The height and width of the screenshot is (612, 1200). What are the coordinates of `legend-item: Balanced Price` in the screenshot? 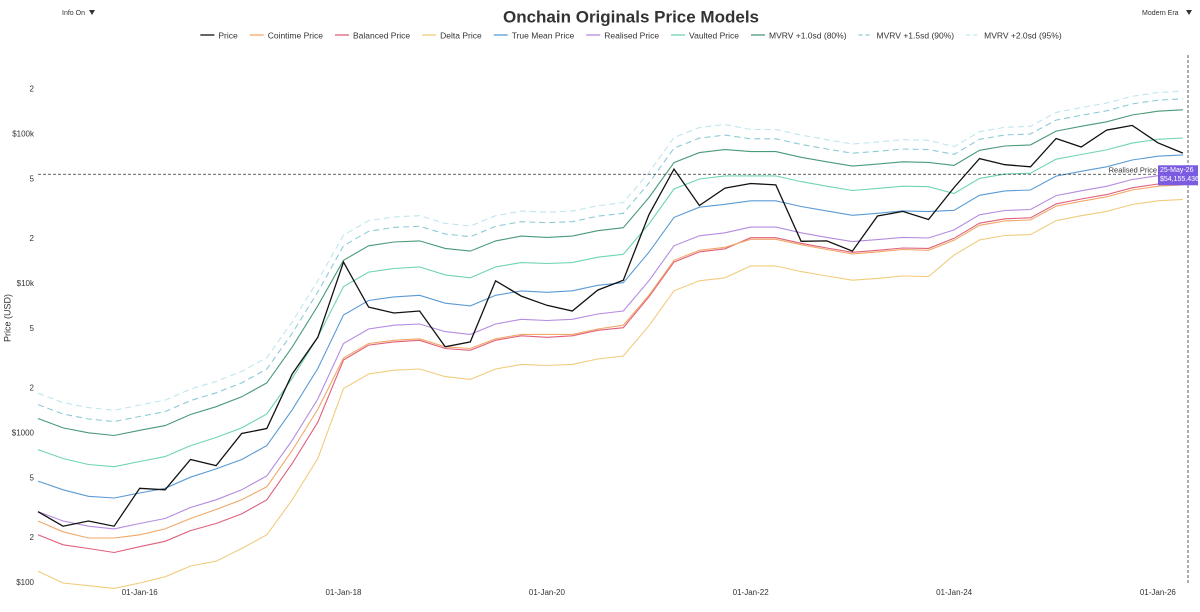 It's located at (372, 35).